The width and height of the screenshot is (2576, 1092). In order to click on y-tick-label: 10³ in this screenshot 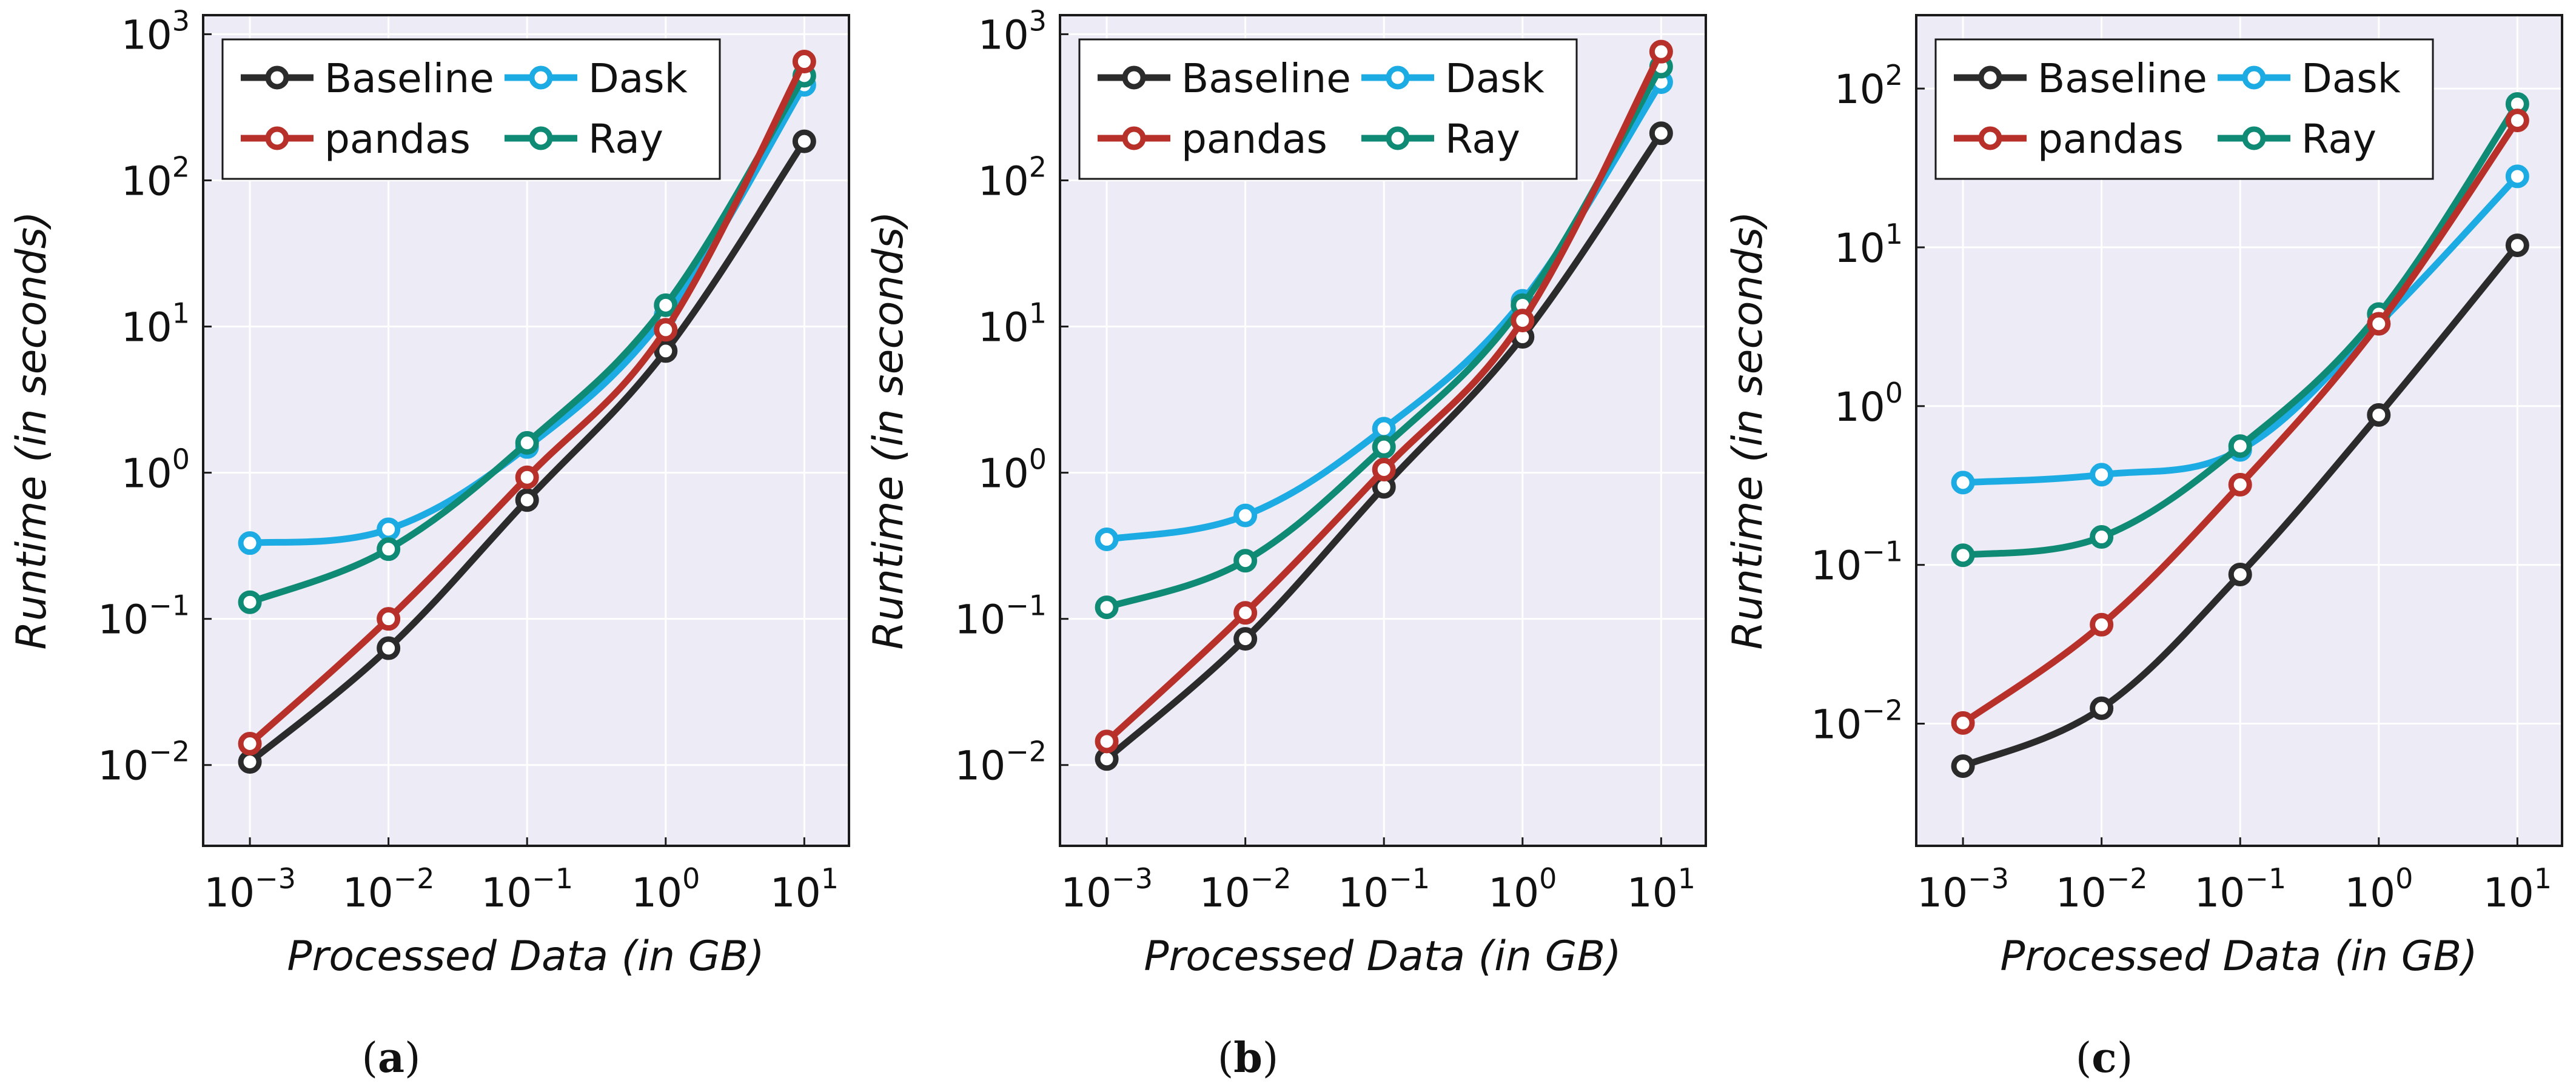, I will do `click(1012, 31)`.